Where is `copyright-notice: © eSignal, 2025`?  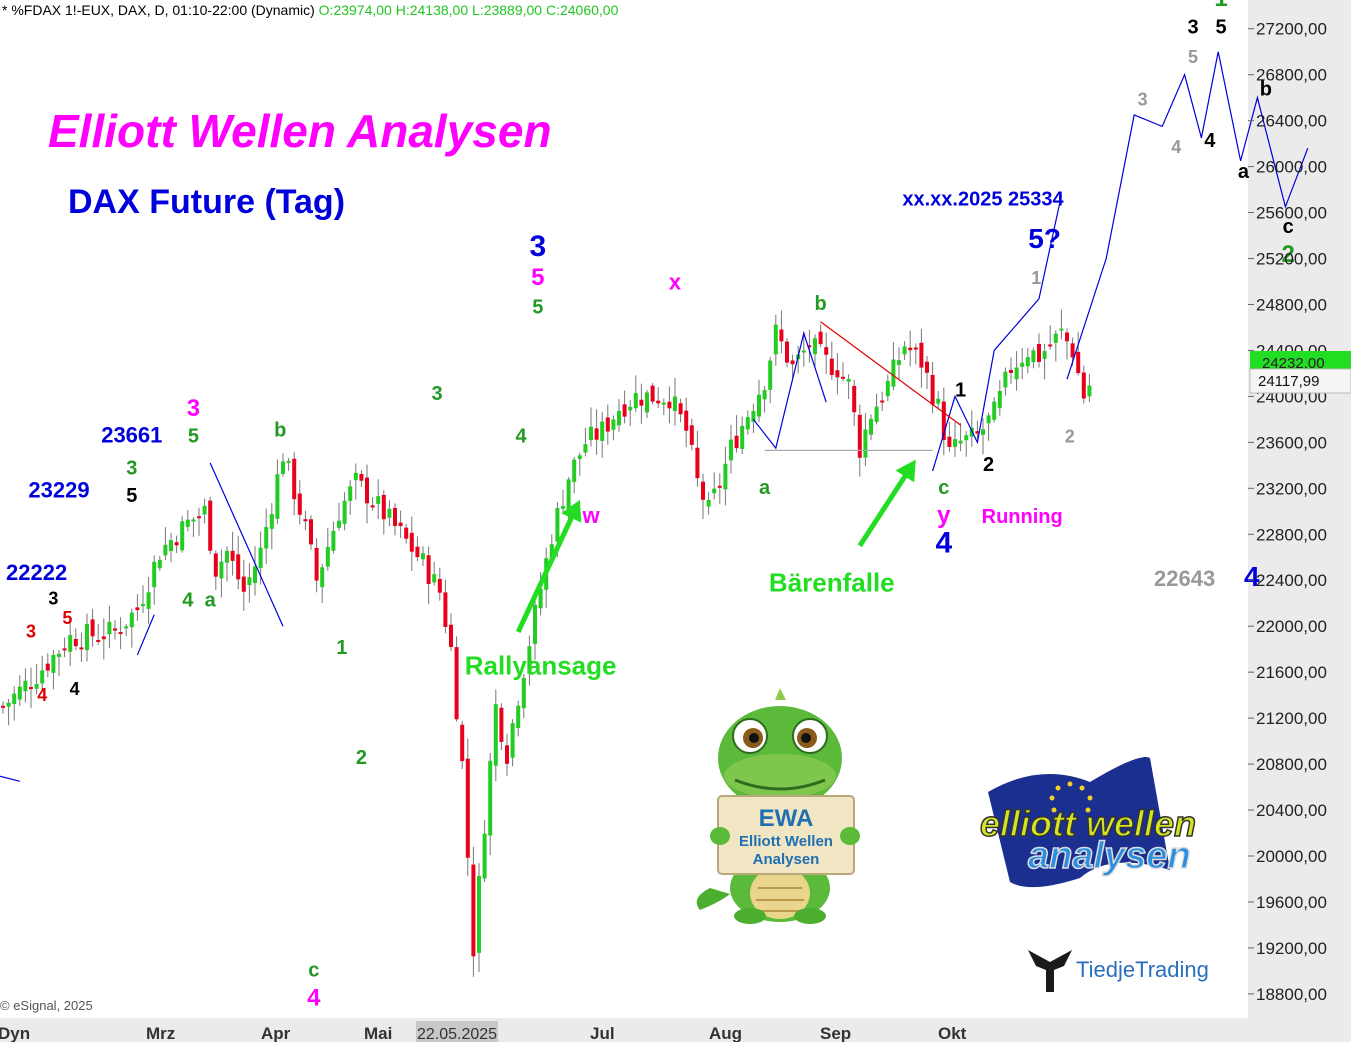
copyright-notice: © eSignal, 2025 is located at coordinates (46, 1005).